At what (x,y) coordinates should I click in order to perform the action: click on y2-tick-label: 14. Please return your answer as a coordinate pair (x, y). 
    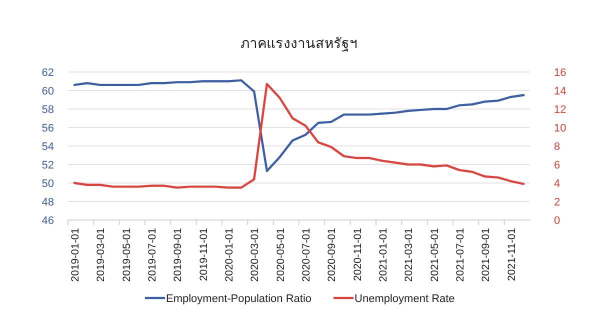
    Looking at the image, I should click on (560, 92).